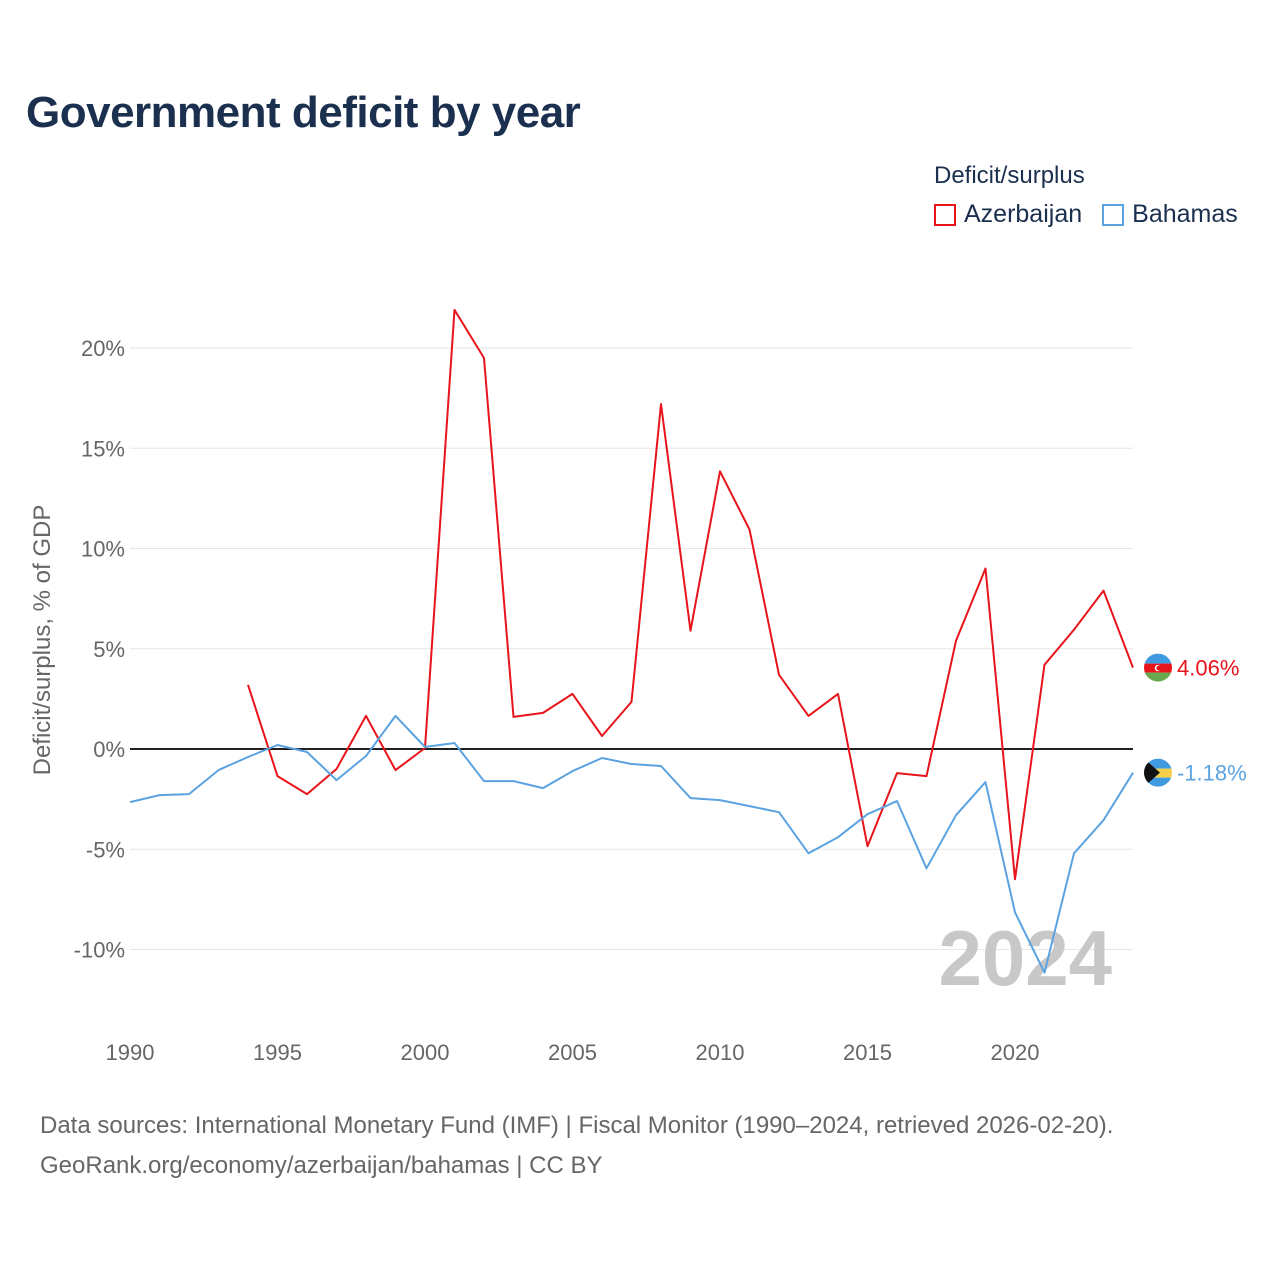  What do you see at coordinates (103, 348) in the screenshot?
I see `y-tick-label: 20%` at bounding box center [103, 348].